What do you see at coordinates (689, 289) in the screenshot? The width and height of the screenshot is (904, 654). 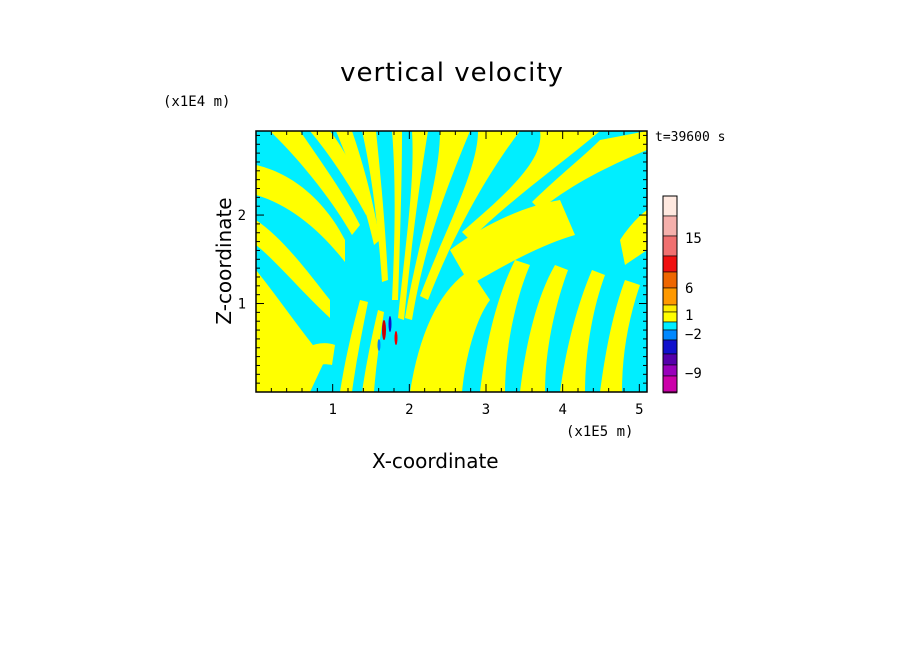 I see `colorbar-label: 6` at bounding box center [689, 289].